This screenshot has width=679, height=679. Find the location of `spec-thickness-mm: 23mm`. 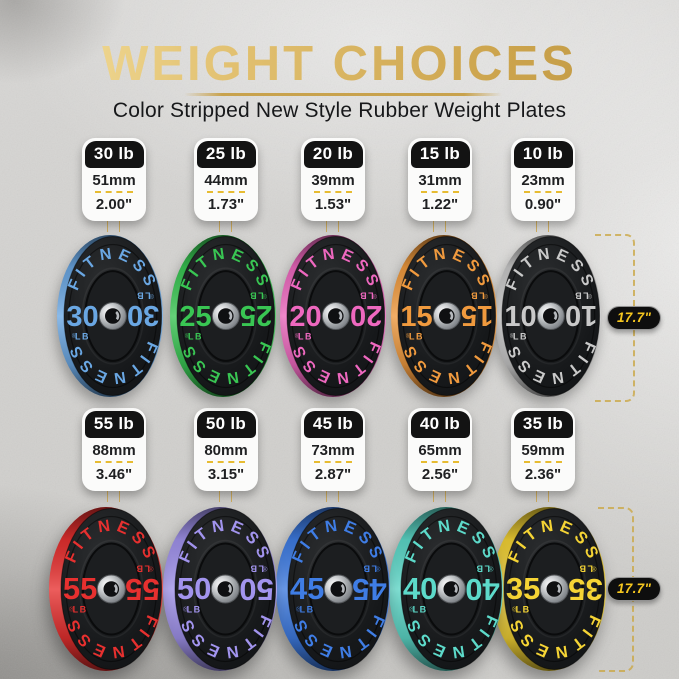

spec-thickness-mm: 23mm is located at coordinates (543, 180).